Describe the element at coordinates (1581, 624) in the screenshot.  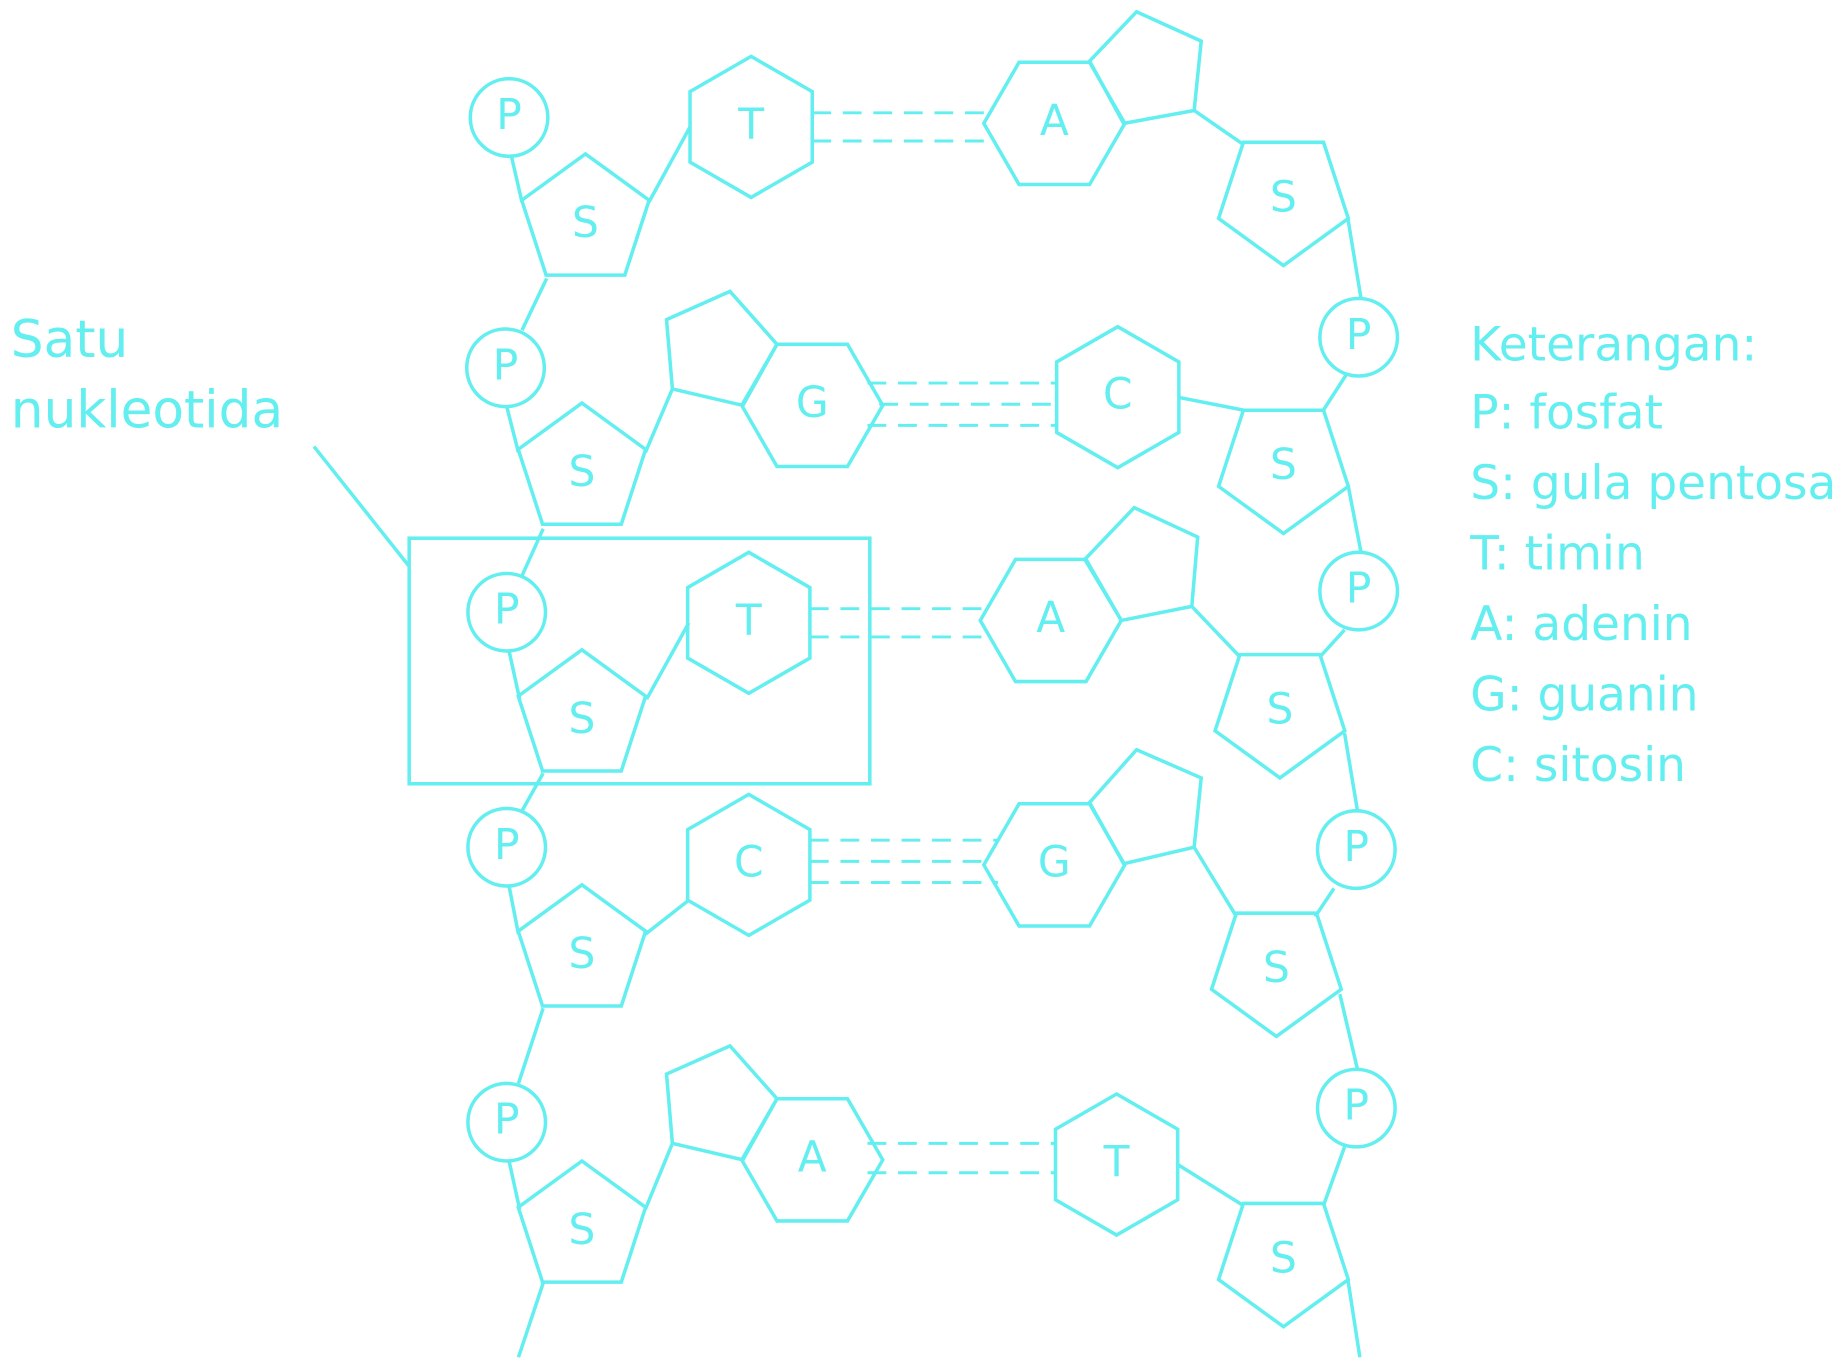
I see `legend-item: A: adenin` at that location.